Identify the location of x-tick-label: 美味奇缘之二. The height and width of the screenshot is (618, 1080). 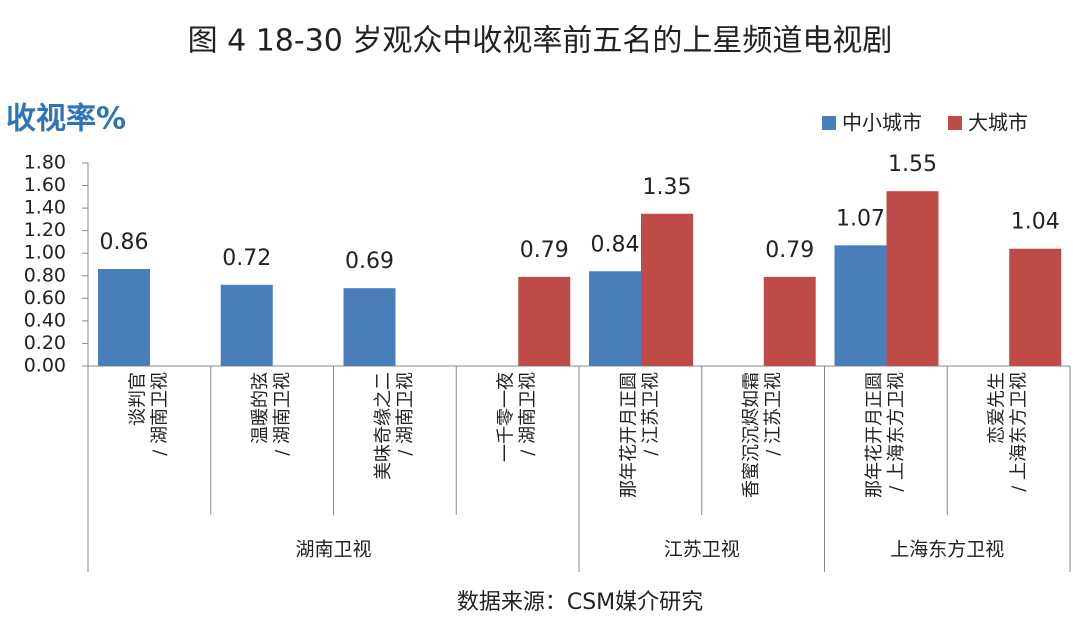
(383, 426).